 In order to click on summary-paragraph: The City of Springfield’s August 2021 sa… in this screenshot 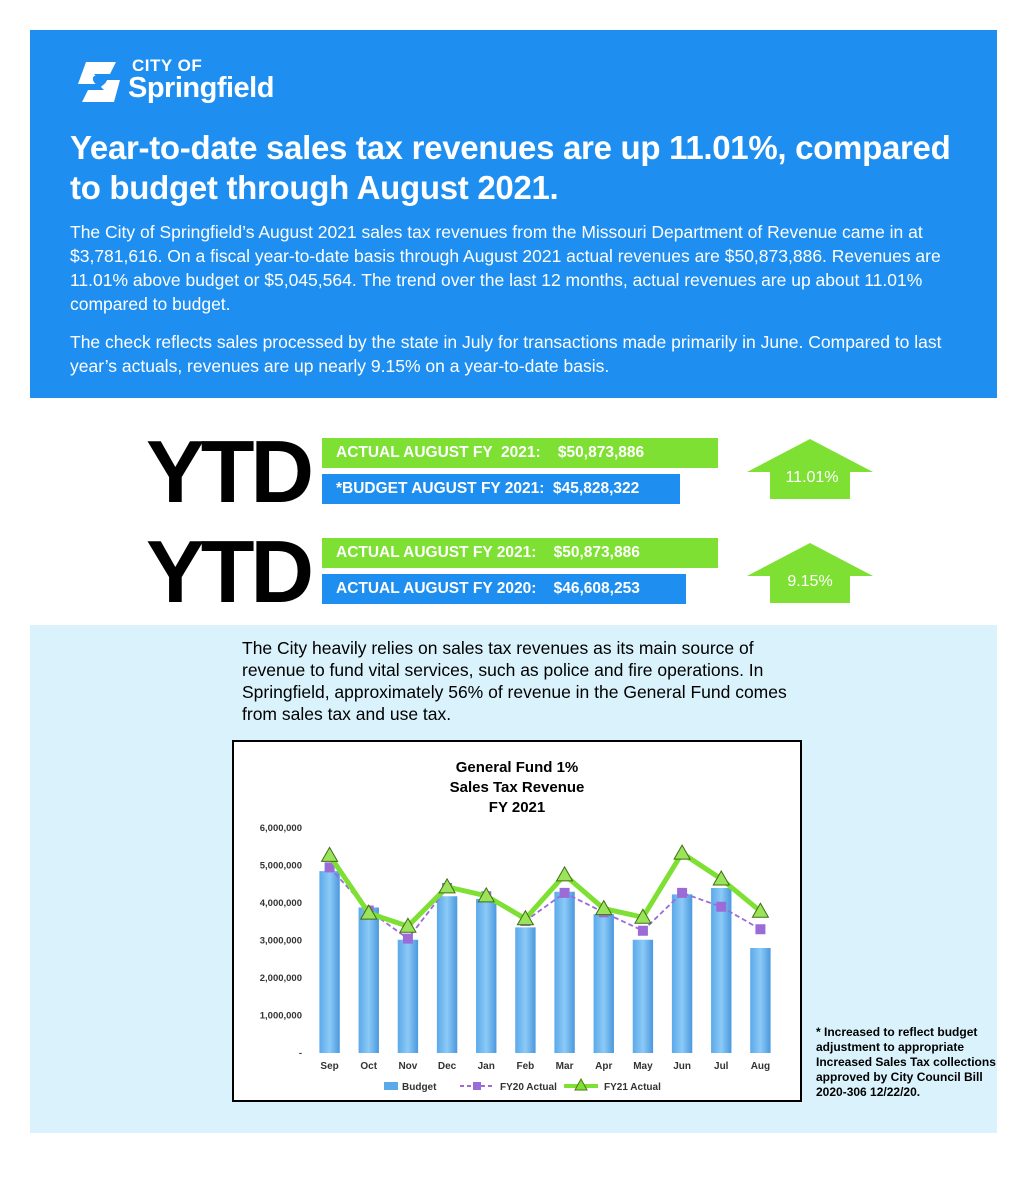, I will do `click(505, 268)`.